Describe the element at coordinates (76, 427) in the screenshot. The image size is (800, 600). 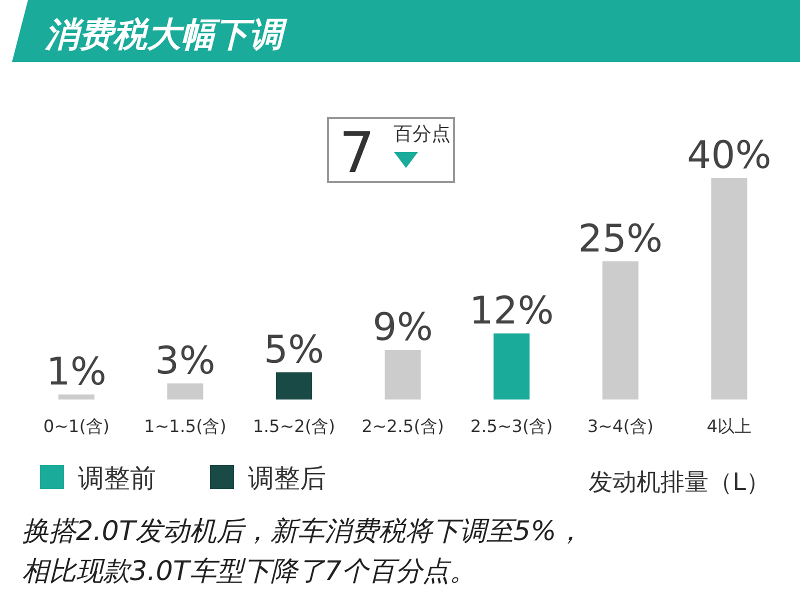
I see `x-tick-label: 0~1(含)` at that location.